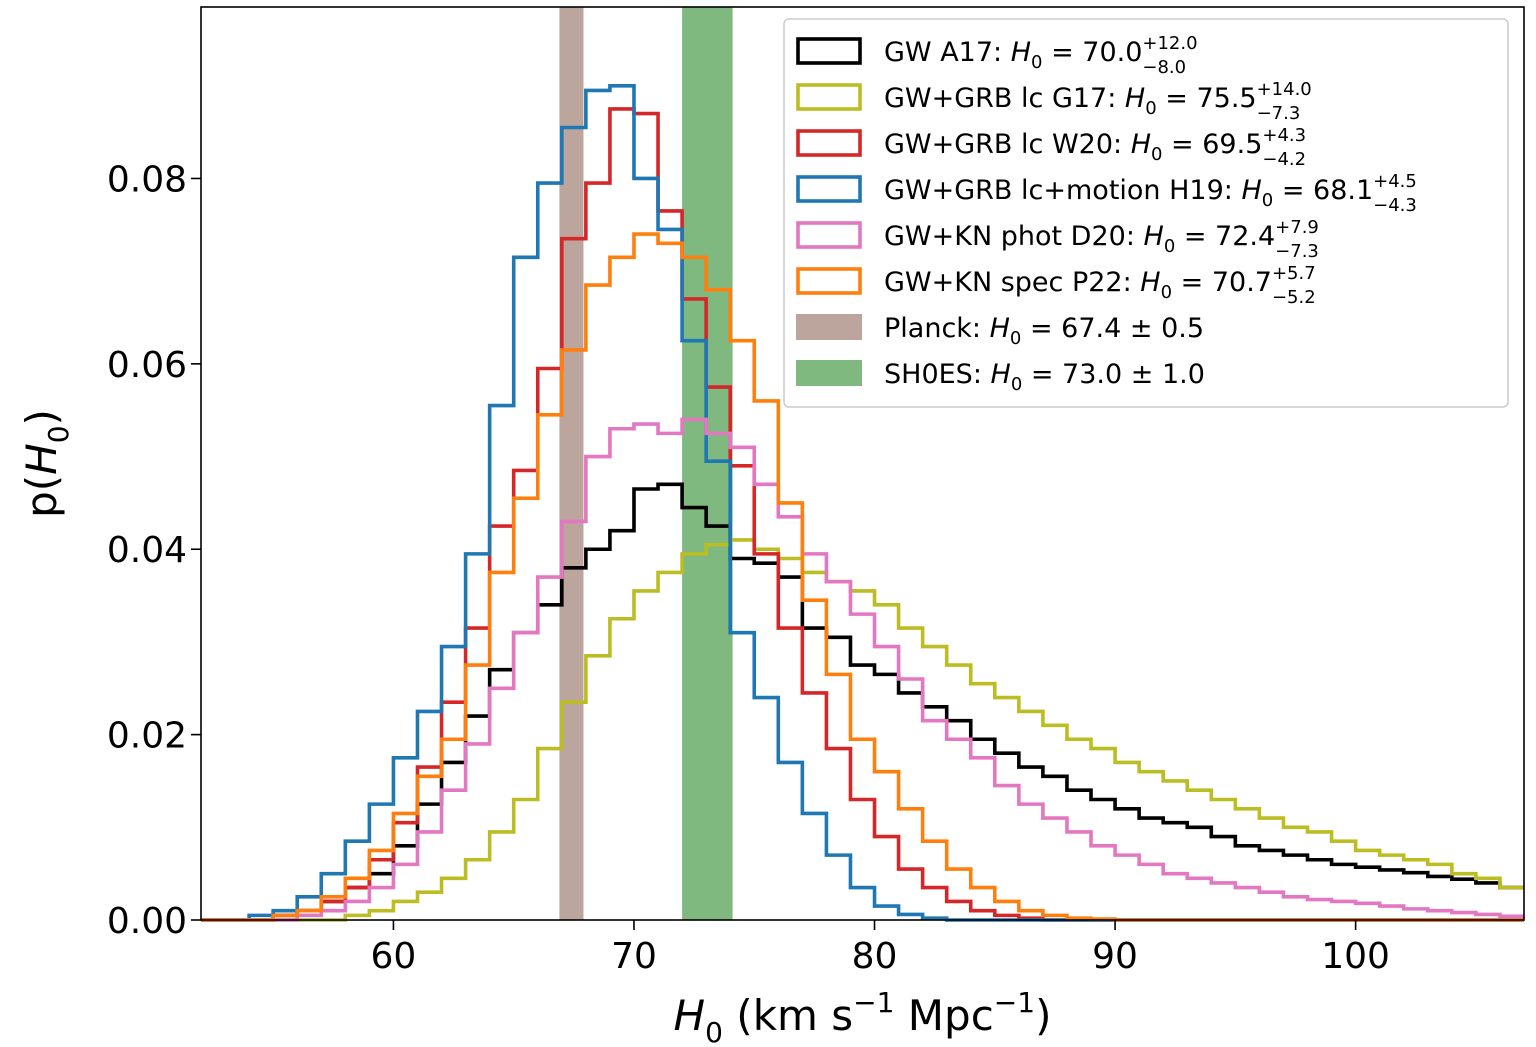 Image resolution: width=1536 pixels, height=1047 pixels. Describe the element at coordinates (1043, 1015) in the screenshot. I see `x-axis-label-unit-post: )` at that location.